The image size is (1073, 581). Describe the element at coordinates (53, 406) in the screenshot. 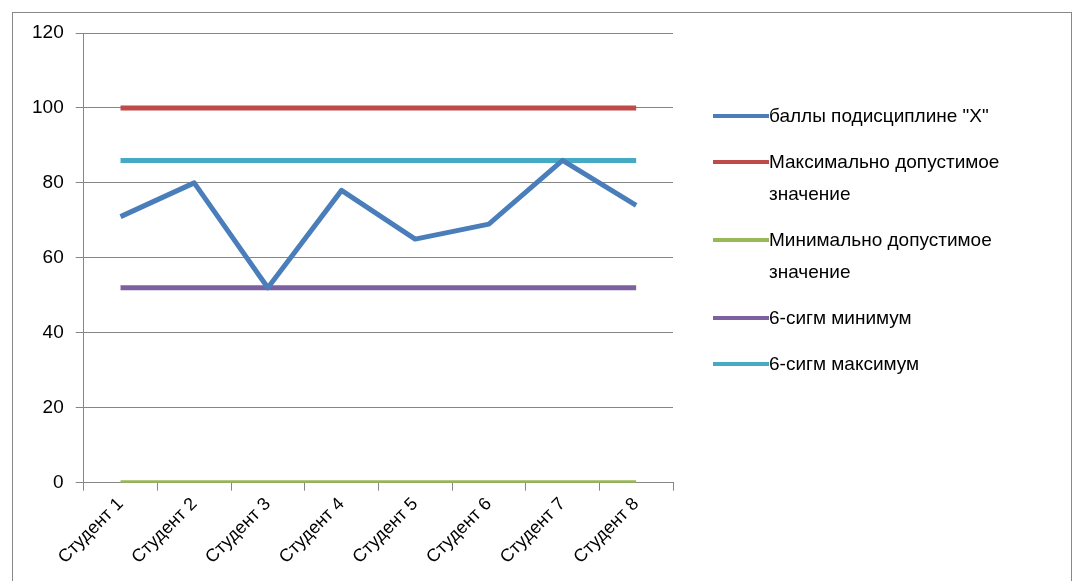

I see `y-tick-label: 20` at that location.